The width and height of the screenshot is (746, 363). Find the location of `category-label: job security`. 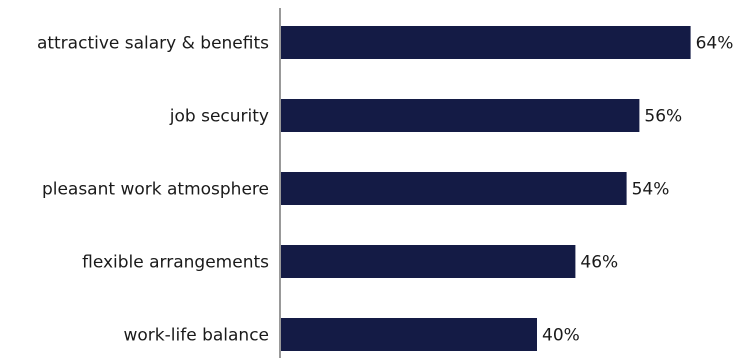

category-label: job security is located at coordinates (219, 117).